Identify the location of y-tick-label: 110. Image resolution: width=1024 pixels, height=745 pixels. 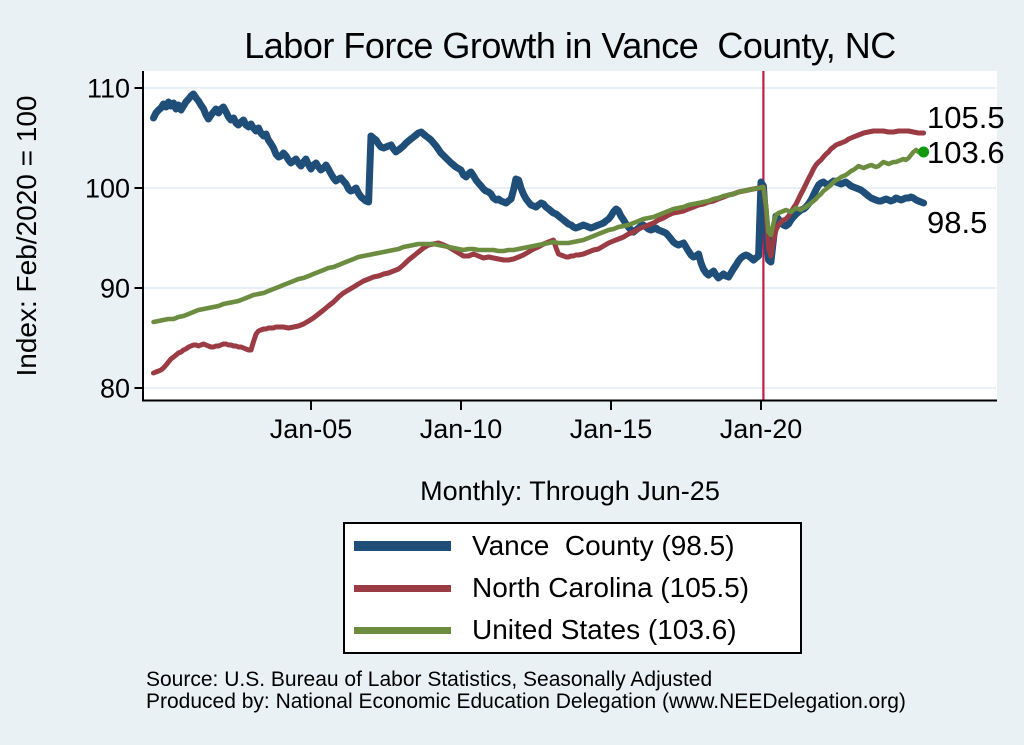
(108, 89).